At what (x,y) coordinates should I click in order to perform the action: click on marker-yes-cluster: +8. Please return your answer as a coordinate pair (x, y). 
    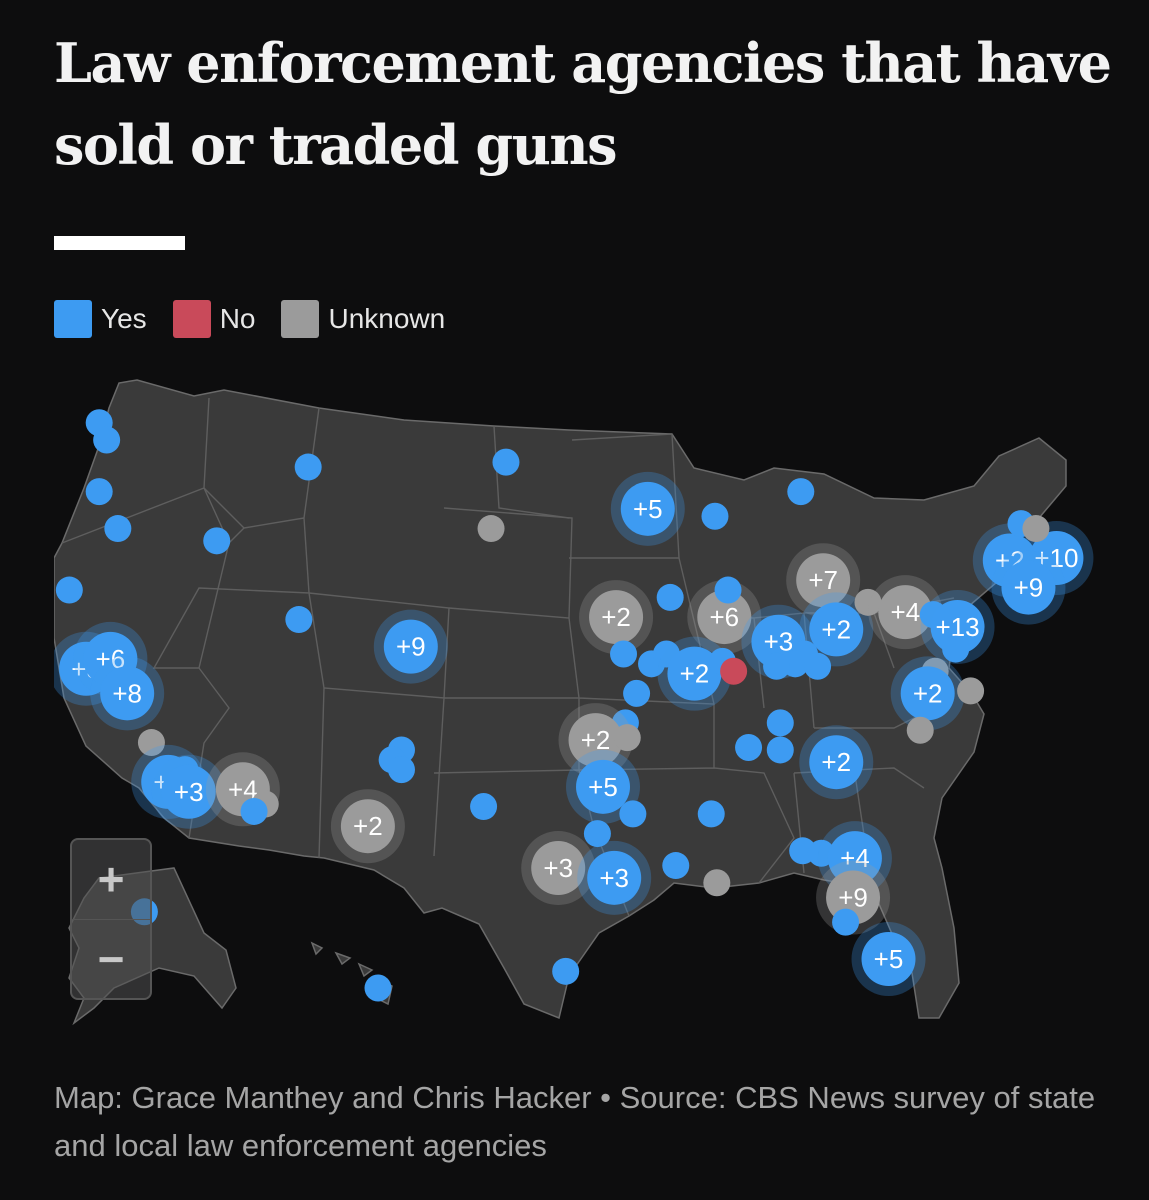
    Looking at the image, I should click on (127, 693).